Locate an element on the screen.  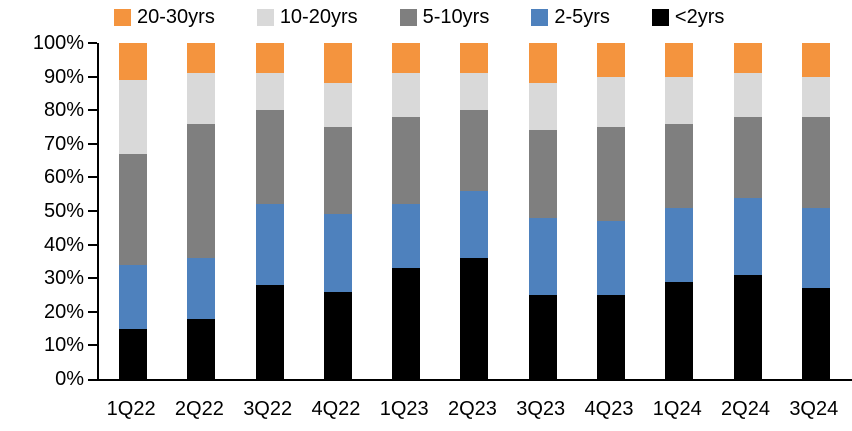
x-axis-label: 2Q23 is located at coordinates (472, 409).